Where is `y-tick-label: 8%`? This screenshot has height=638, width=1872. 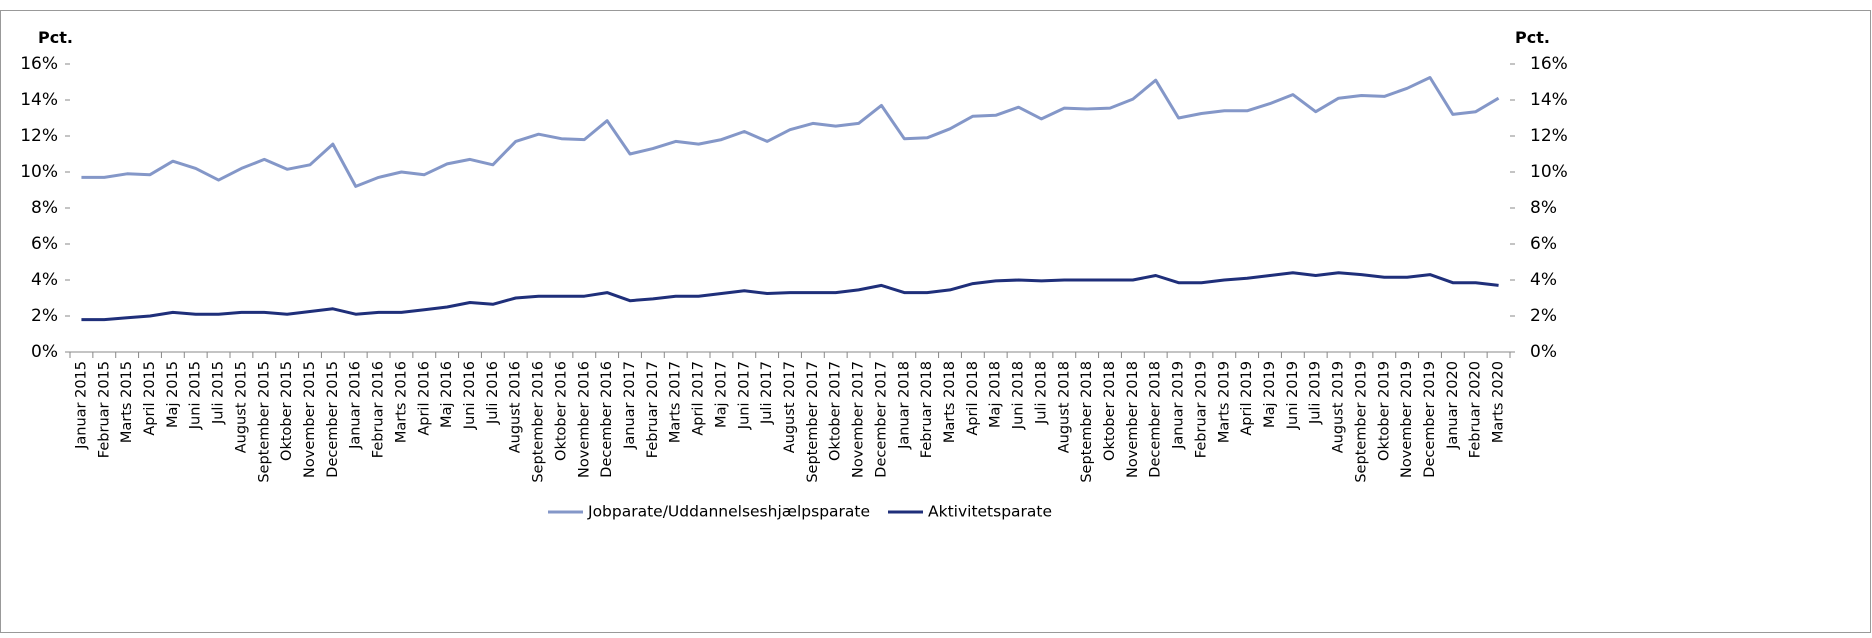 y-tick-label: 8% is located at coordinates (44, 208).